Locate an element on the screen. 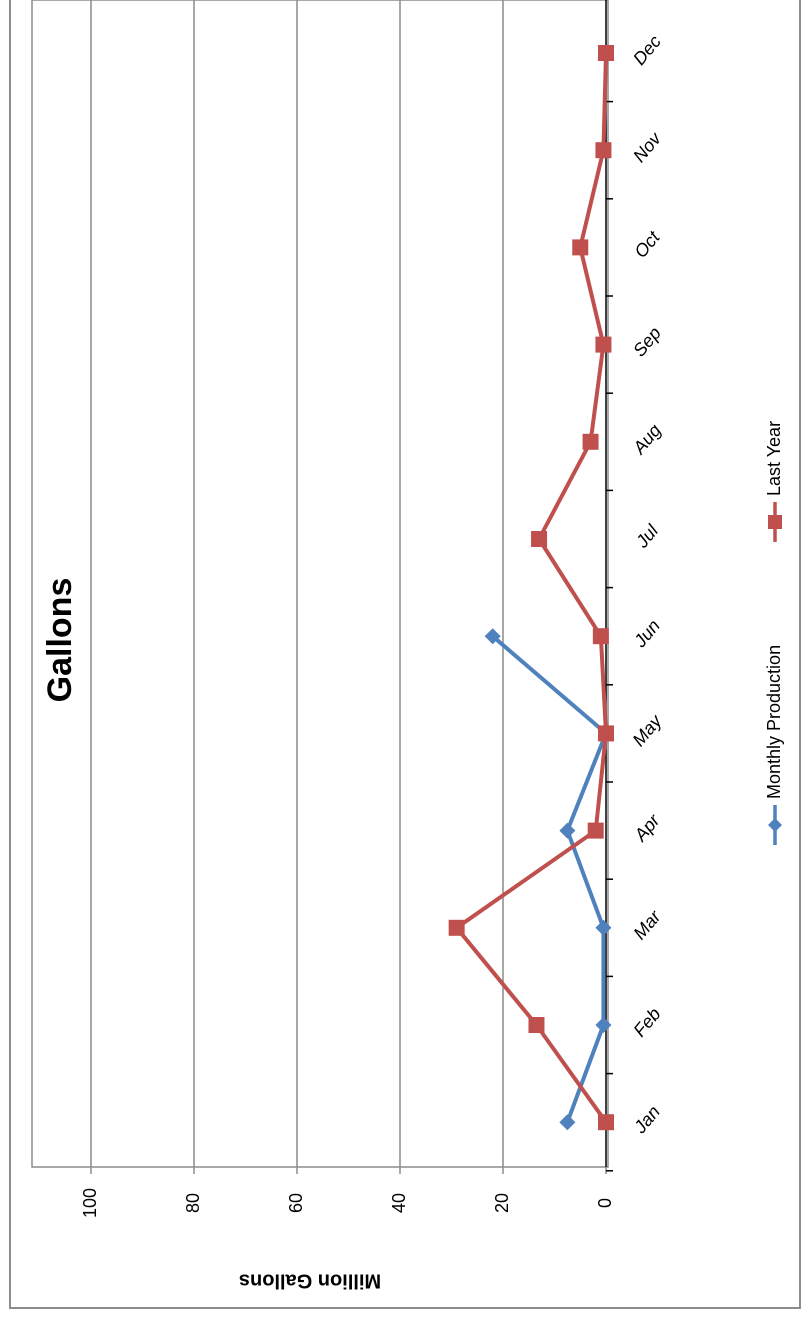 This screenshot has height=1319, width=804. value-tick-label: 40 is located at coordinates (399, 1203).